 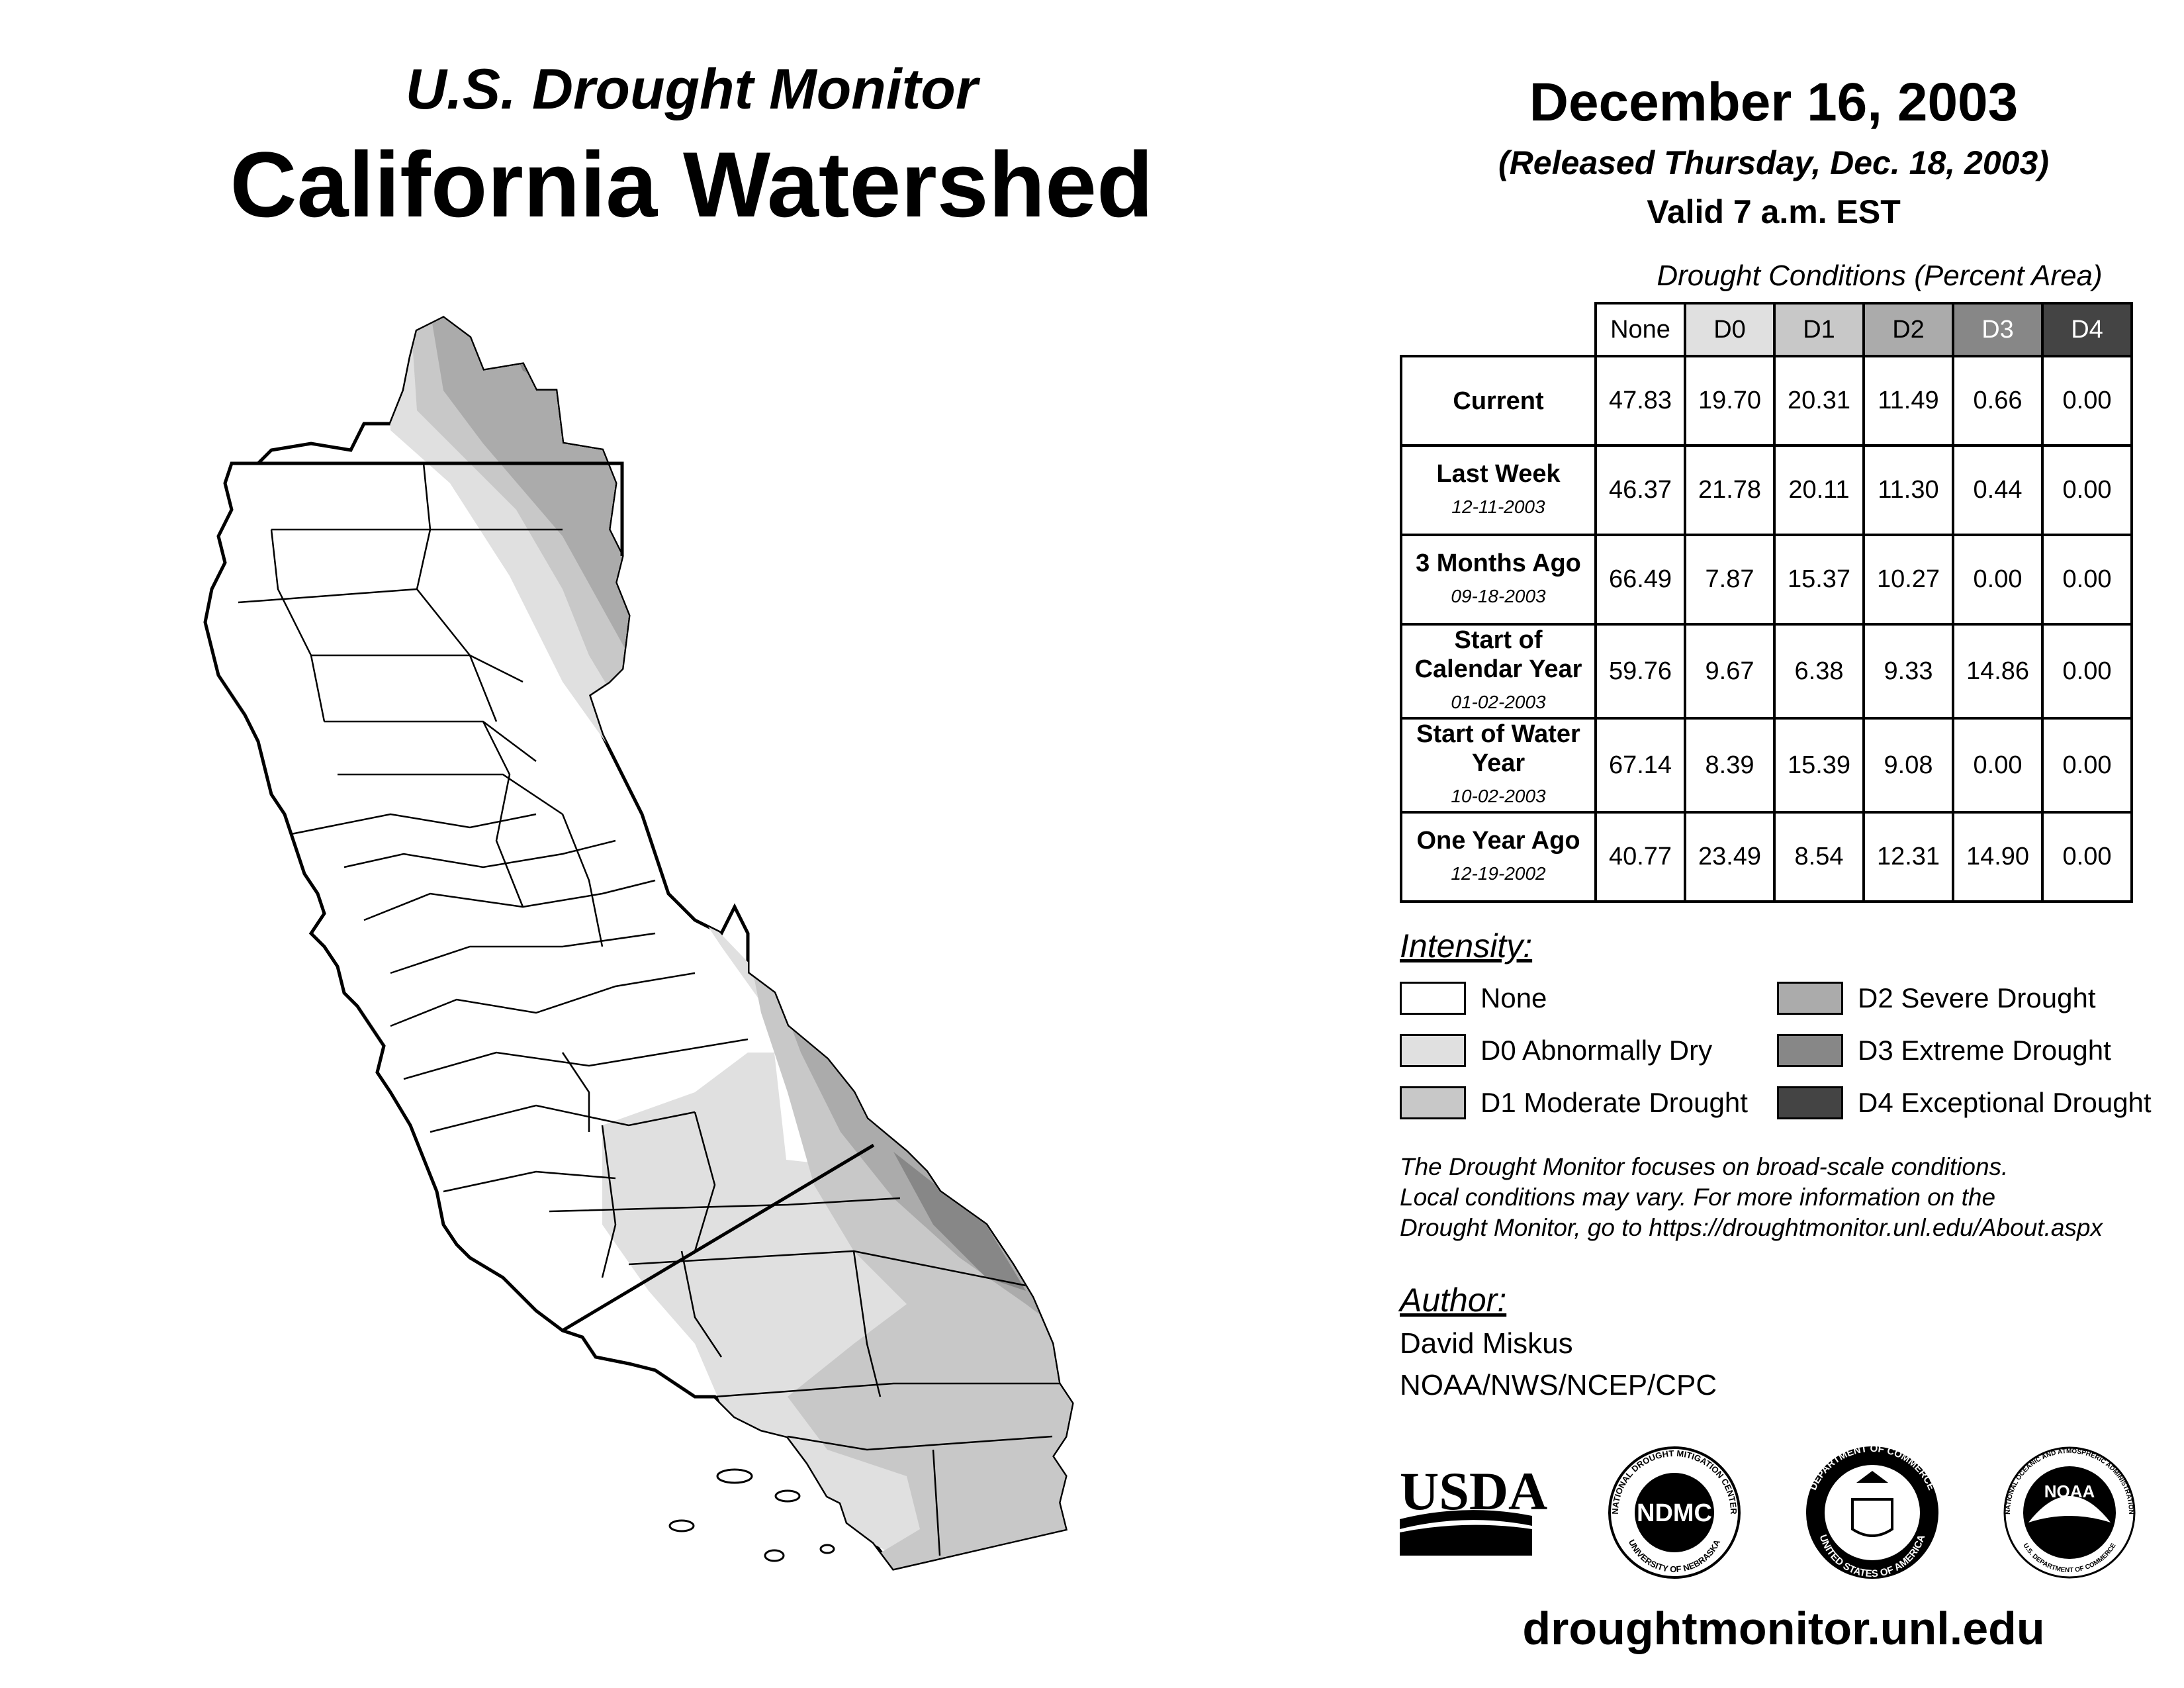 What do you see at coordinates (1498, 563) in the screenshot?
I see `row-name: 3 Months Ago` at bounding box center [1498, 563].